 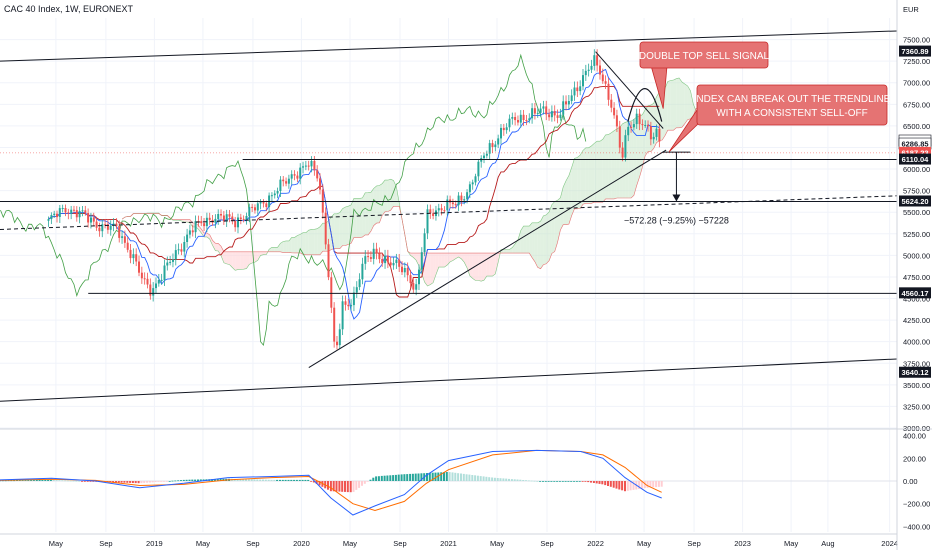 What do you see at coordinates (301, 543) in the screenshot?
I see `time-tick-label: 2020` at bounding box center [301, 543].